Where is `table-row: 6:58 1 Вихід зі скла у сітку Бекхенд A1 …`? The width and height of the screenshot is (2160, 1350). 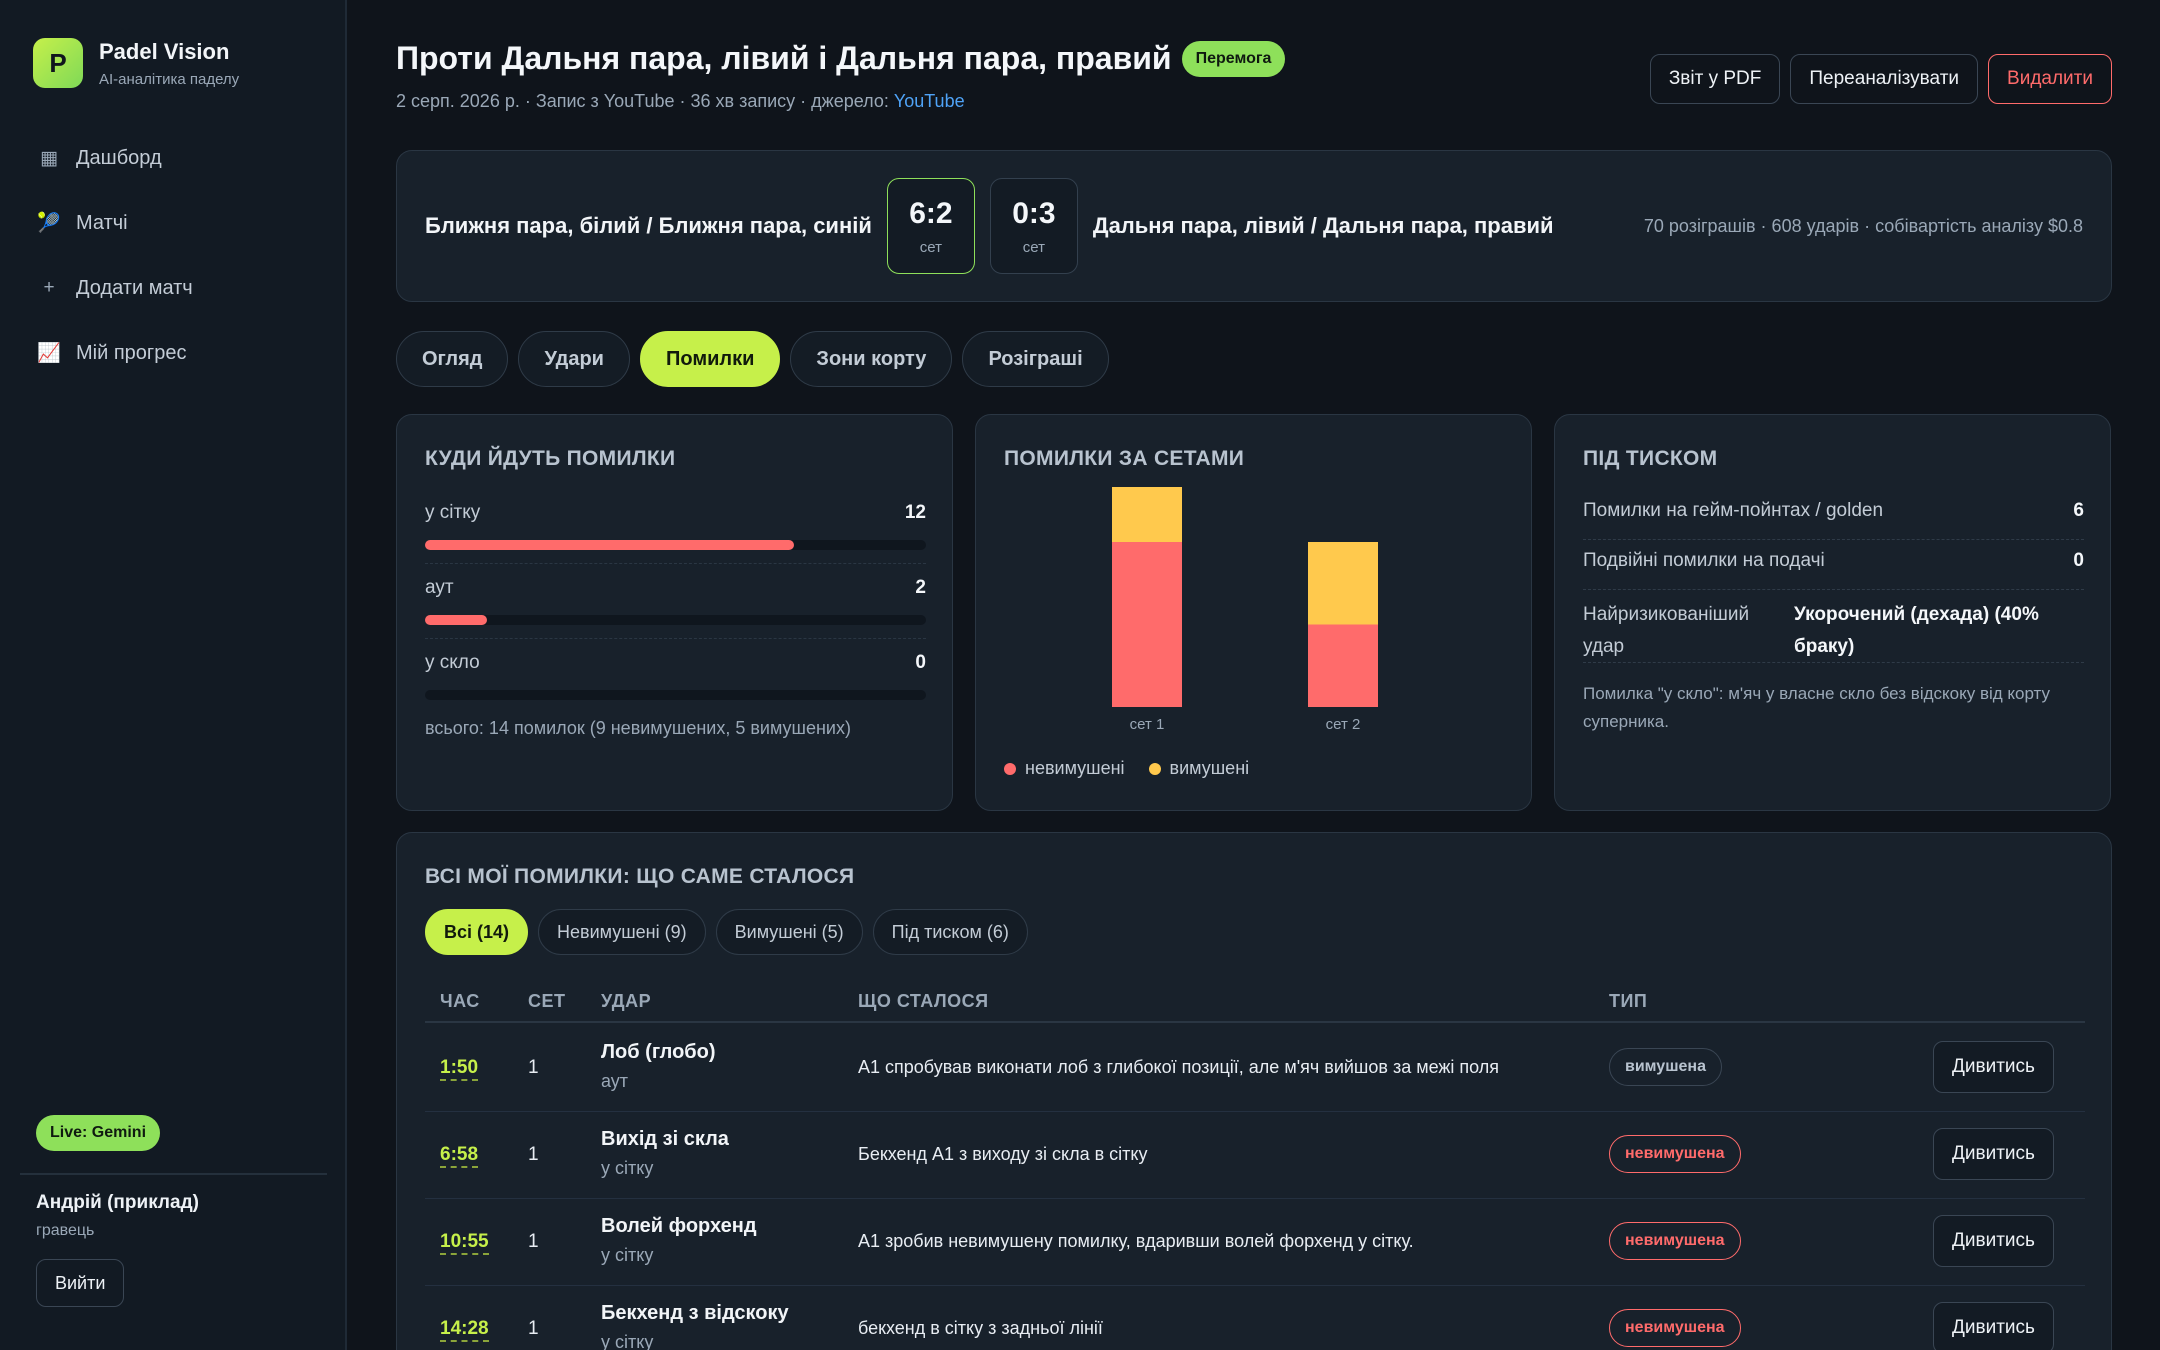 table-row: 6:58 1 Вихід зі скла у сітку Бекхенд A1 … is located at coordinates (1255, 1155).